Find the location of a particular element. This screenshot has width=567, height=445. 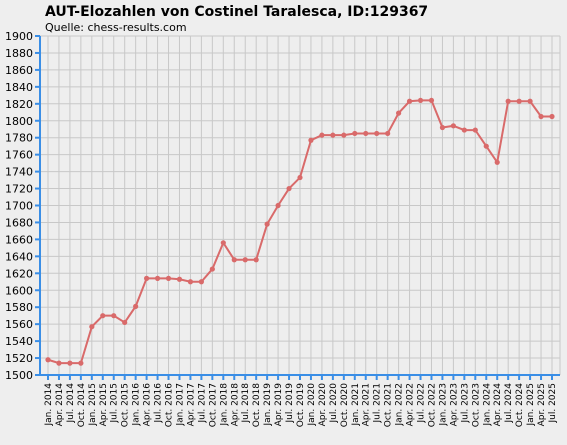

x-tick-label: Oct. 2022 is located at coordinates (432, 405).